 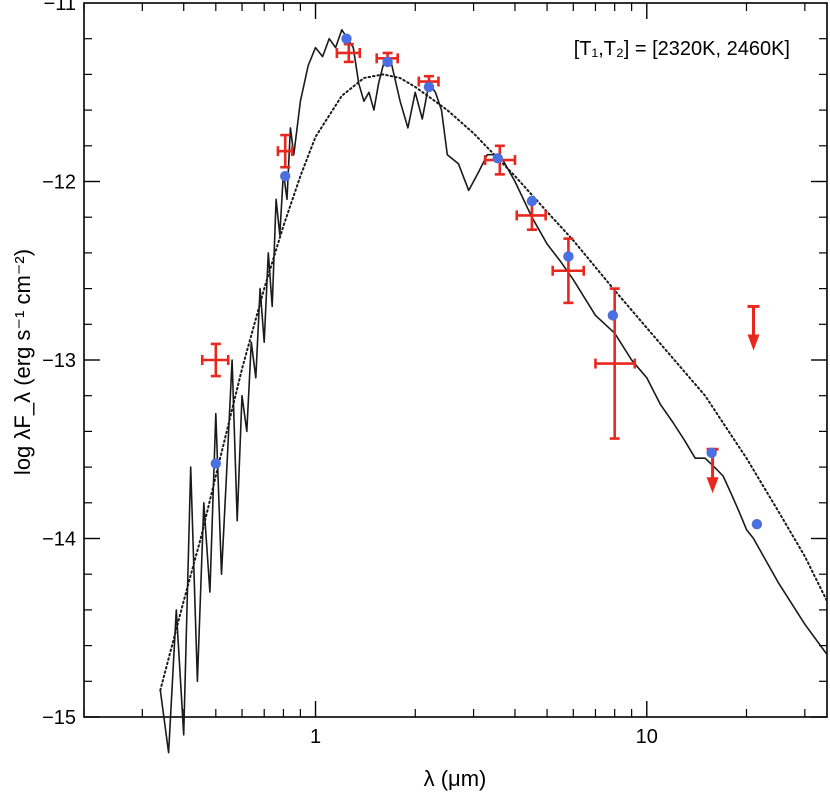 What do you see at coordinates (647, 737) in the screenshot?
I see `x-tick-label-10: 10` at bounding box center [647, 737].